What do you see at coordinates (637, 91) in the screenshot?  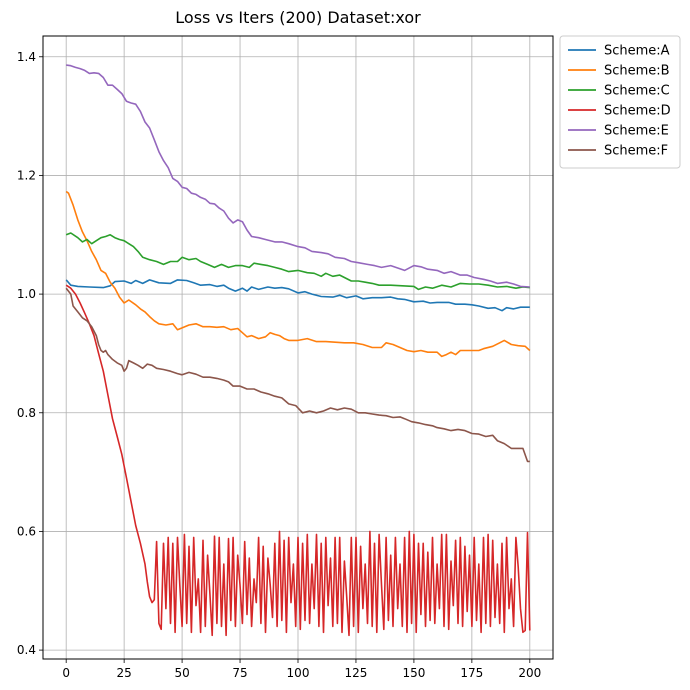 I see `legend-label: Scheme:C` at bounding box center [637, 91].